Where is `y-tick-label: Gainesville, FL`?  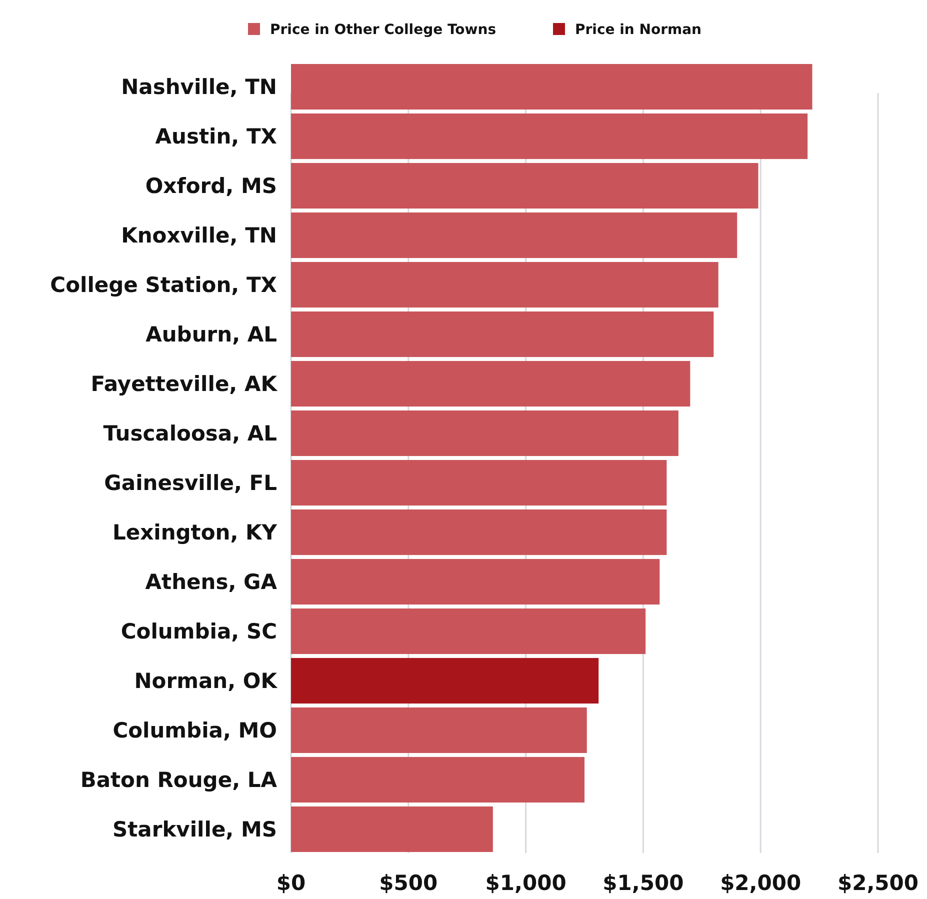 y-tick-label: Gainesville, FL is located at coordinates (190, 483).